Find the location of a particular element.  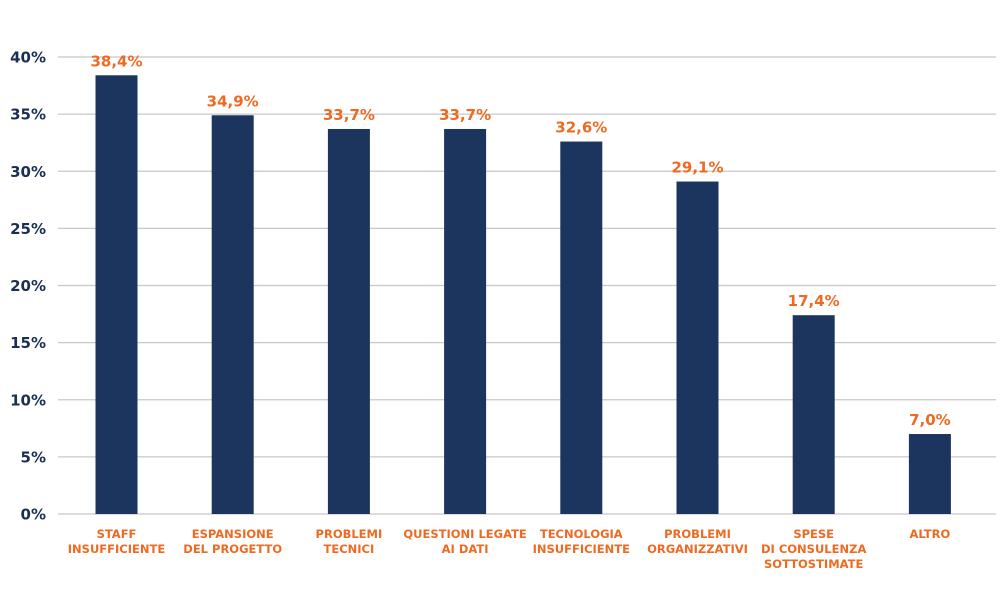

category-label: ESPANSIONE DEL PROGETTO is located at coordinates (232, 541).